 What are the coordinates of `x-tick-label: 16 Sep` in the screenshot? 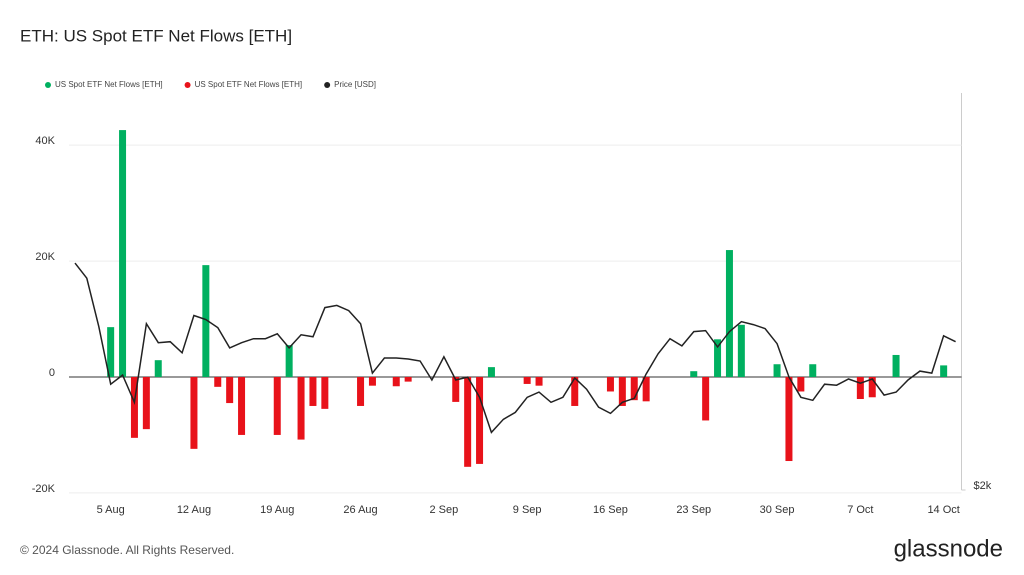 It's located at (610, 510).